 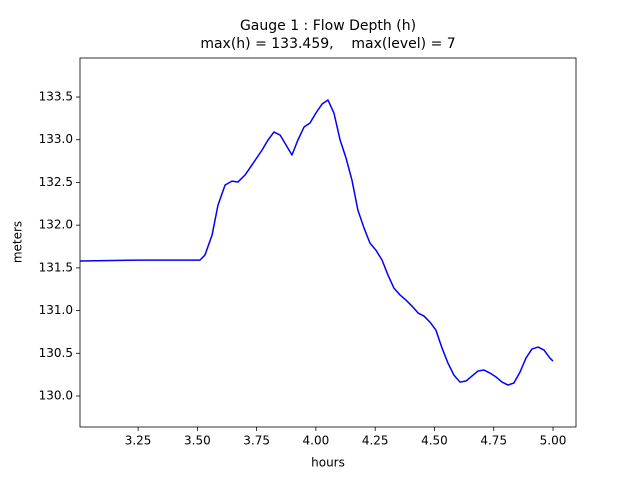 I want to click on x-tick-label: 3.75, so click(x=256, y=441).